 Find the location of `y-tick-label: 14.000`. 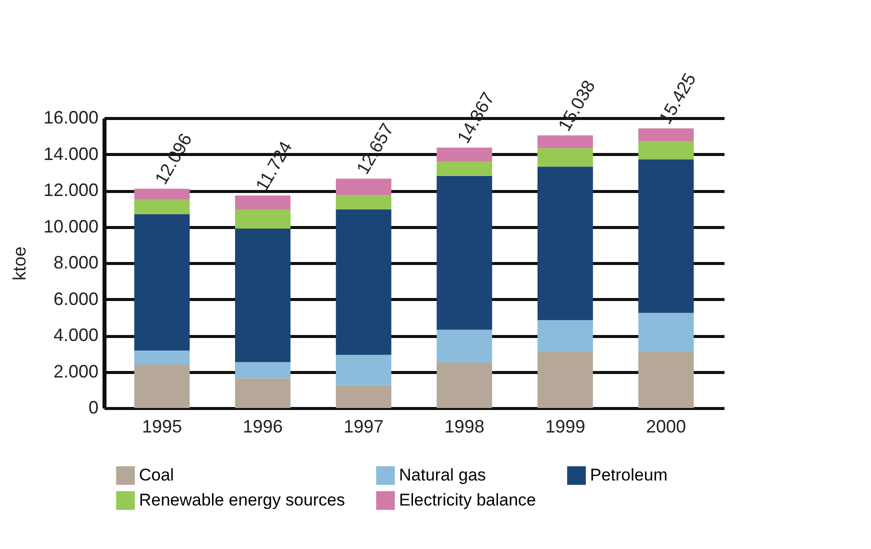

y-tick-label: 14.000 is located at coordinates (70, 154).